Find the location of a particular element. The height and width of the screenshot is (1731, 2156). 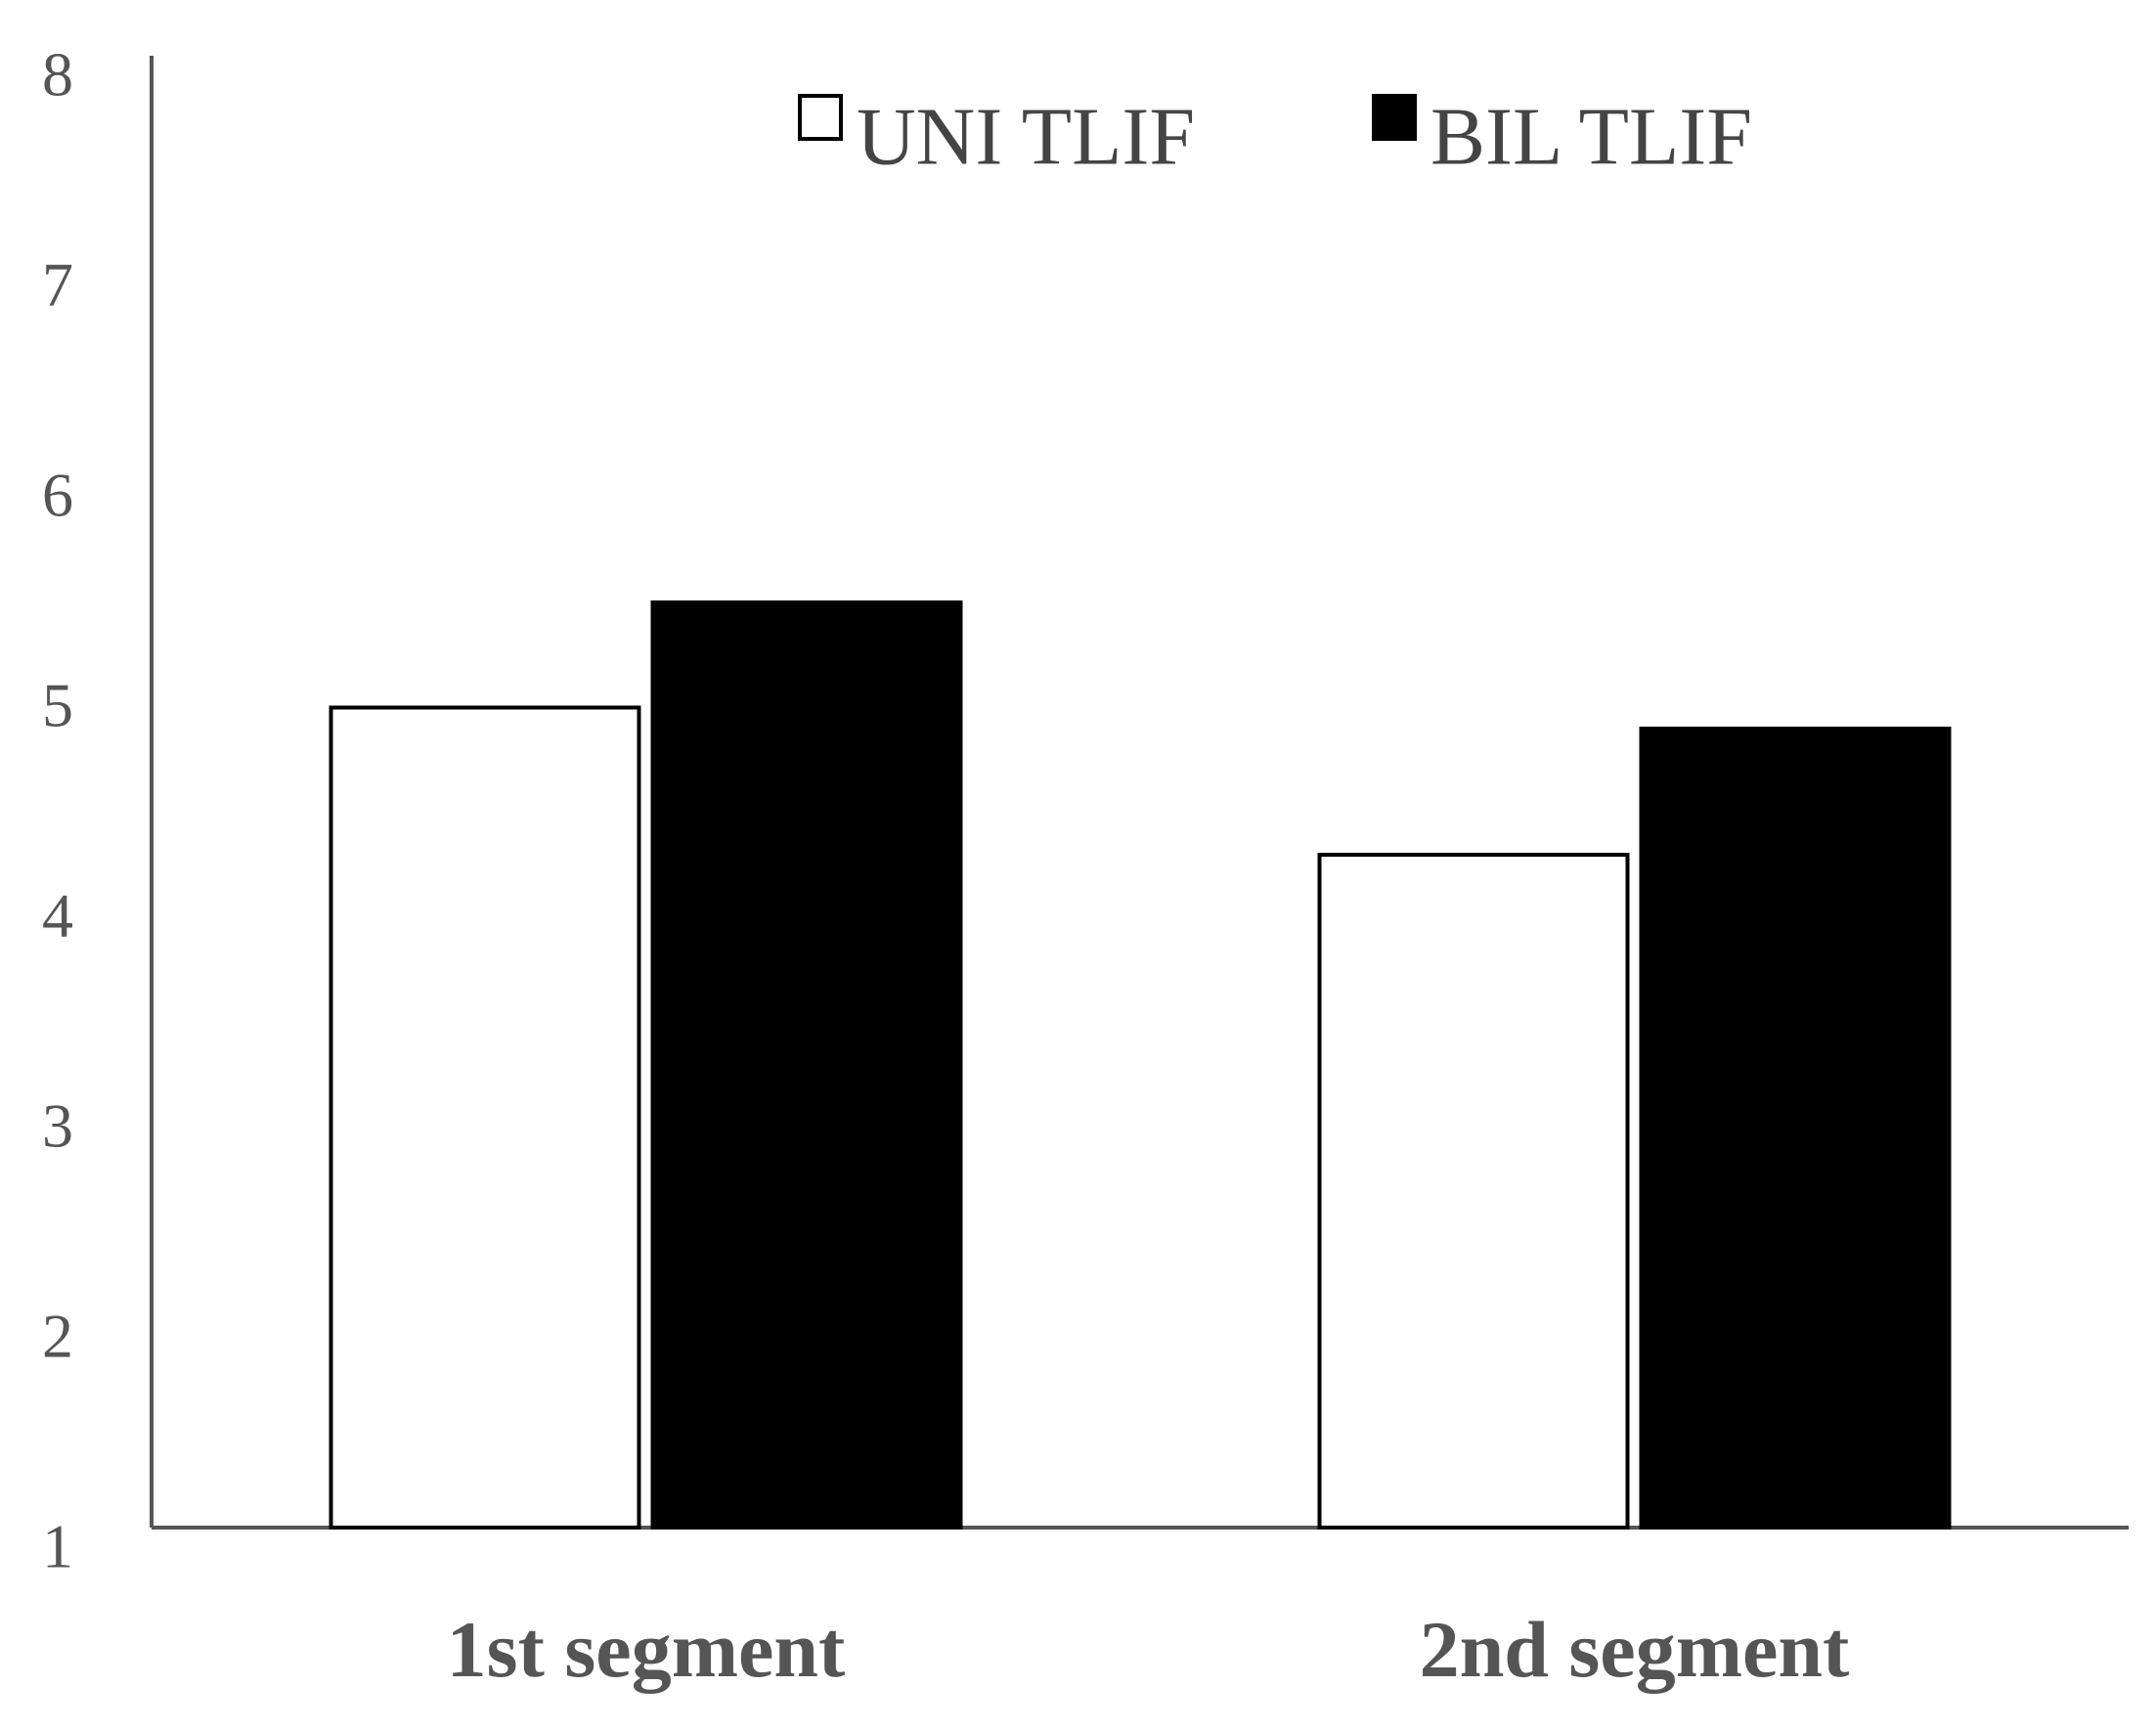

legend-label: BIL TLIF is located at coordinates (1591, 136).